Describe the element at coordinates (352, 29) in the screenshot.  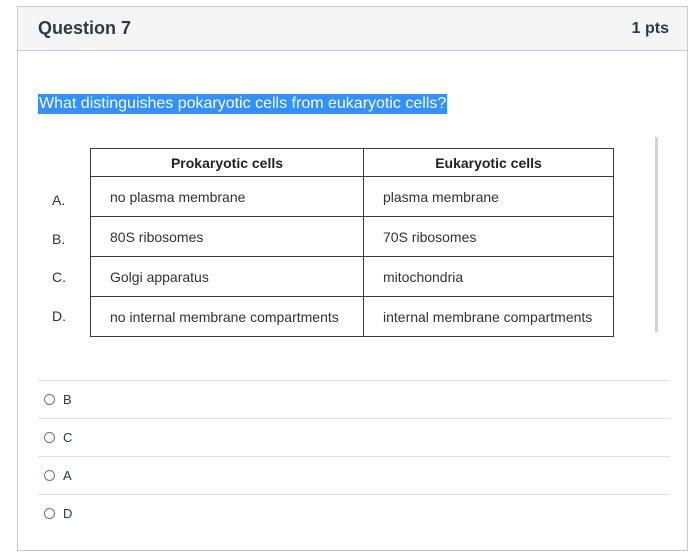
I see `question-header: Question 7 1 pts` at that location.